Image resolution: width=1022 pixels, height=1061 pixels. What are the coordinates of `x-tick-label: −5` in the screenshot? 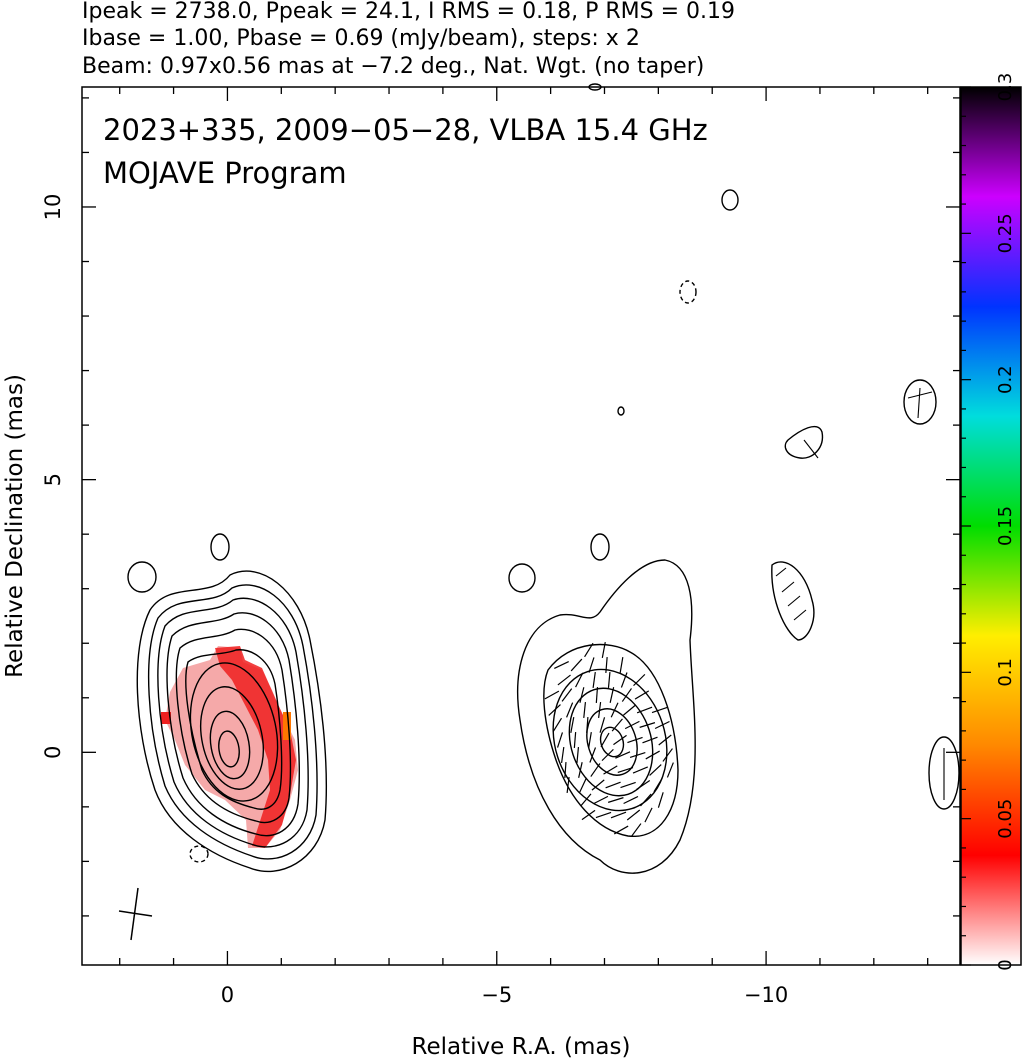 It's located at (496, 995).